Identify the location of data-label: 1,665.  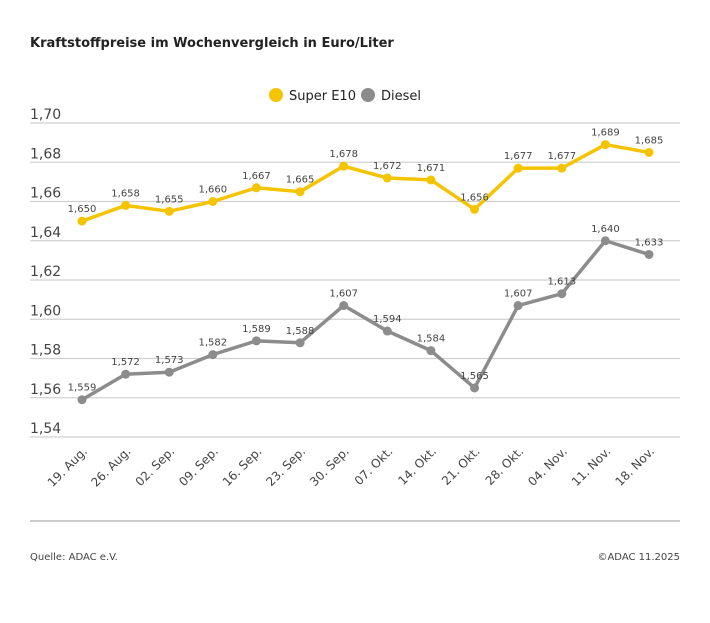
(300, 180).